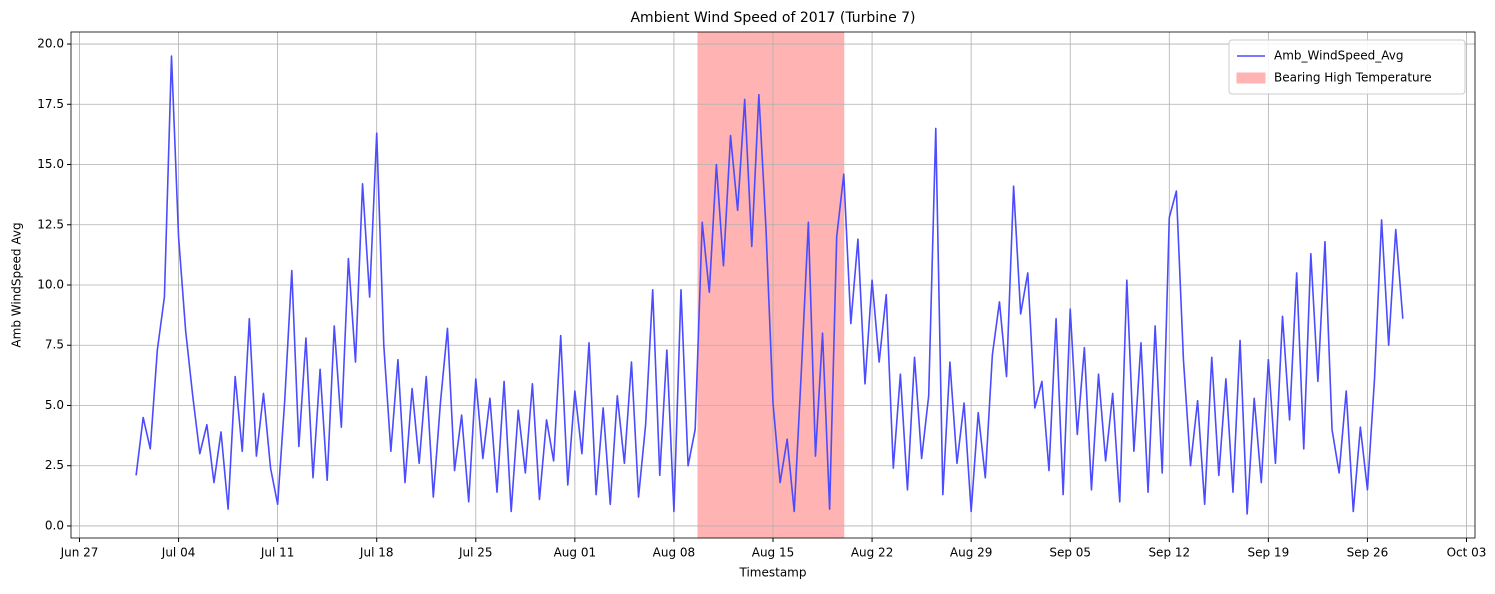 The width and height of the screenshot is (1495, 594). I want to click on x-tick-label: Sep 12, so click(1169, 553).